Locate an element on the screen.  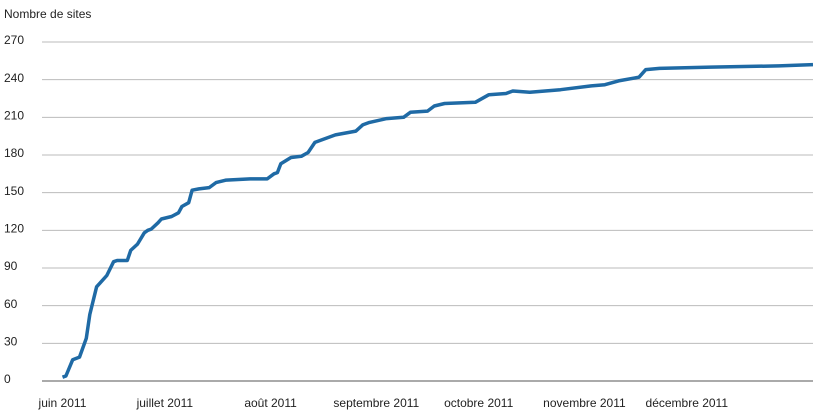
y-tick-label: 60 is located at coordinates (11, 304).